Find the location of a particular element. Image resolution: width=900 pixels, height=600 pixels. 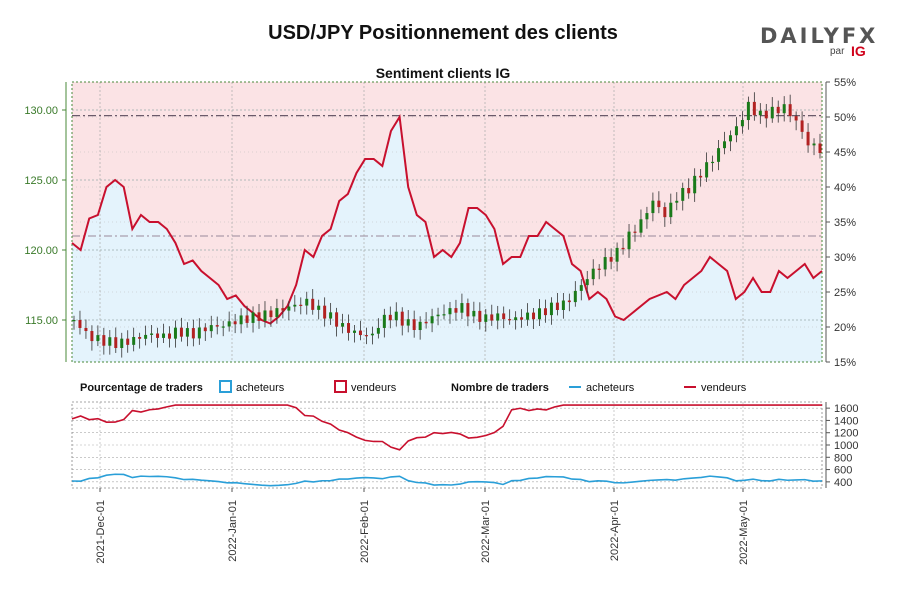

x-tick-label: 2022-May-01 is located at coordinates (744, 532).